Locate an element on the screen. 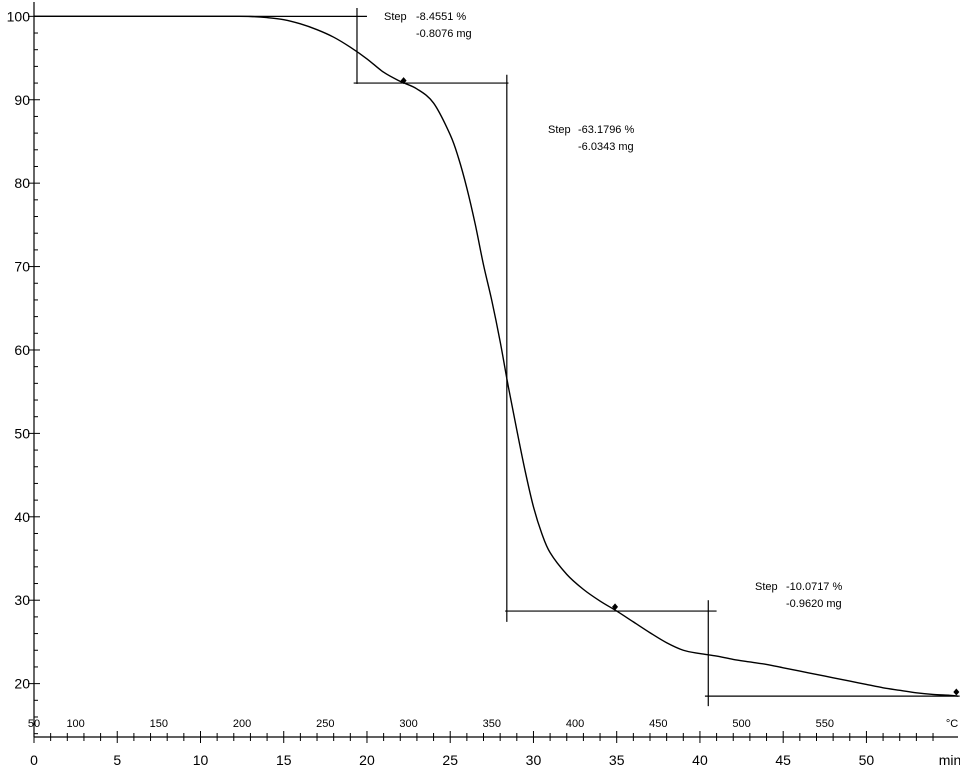 Image resolution: width=960 pixels, height=767 pixels. x-tick-label-50: 50 is located at coordinates (867, 759).